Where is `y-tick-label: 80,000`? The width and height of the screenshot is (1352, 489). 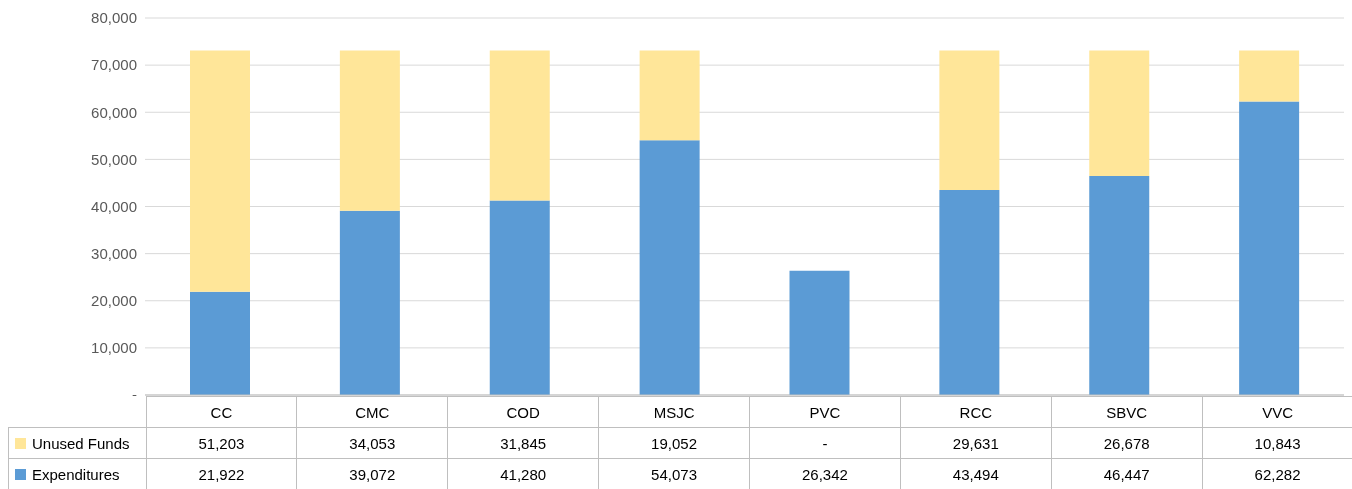 y-tick-label: 80,000 is located at coordinates (114, 18).